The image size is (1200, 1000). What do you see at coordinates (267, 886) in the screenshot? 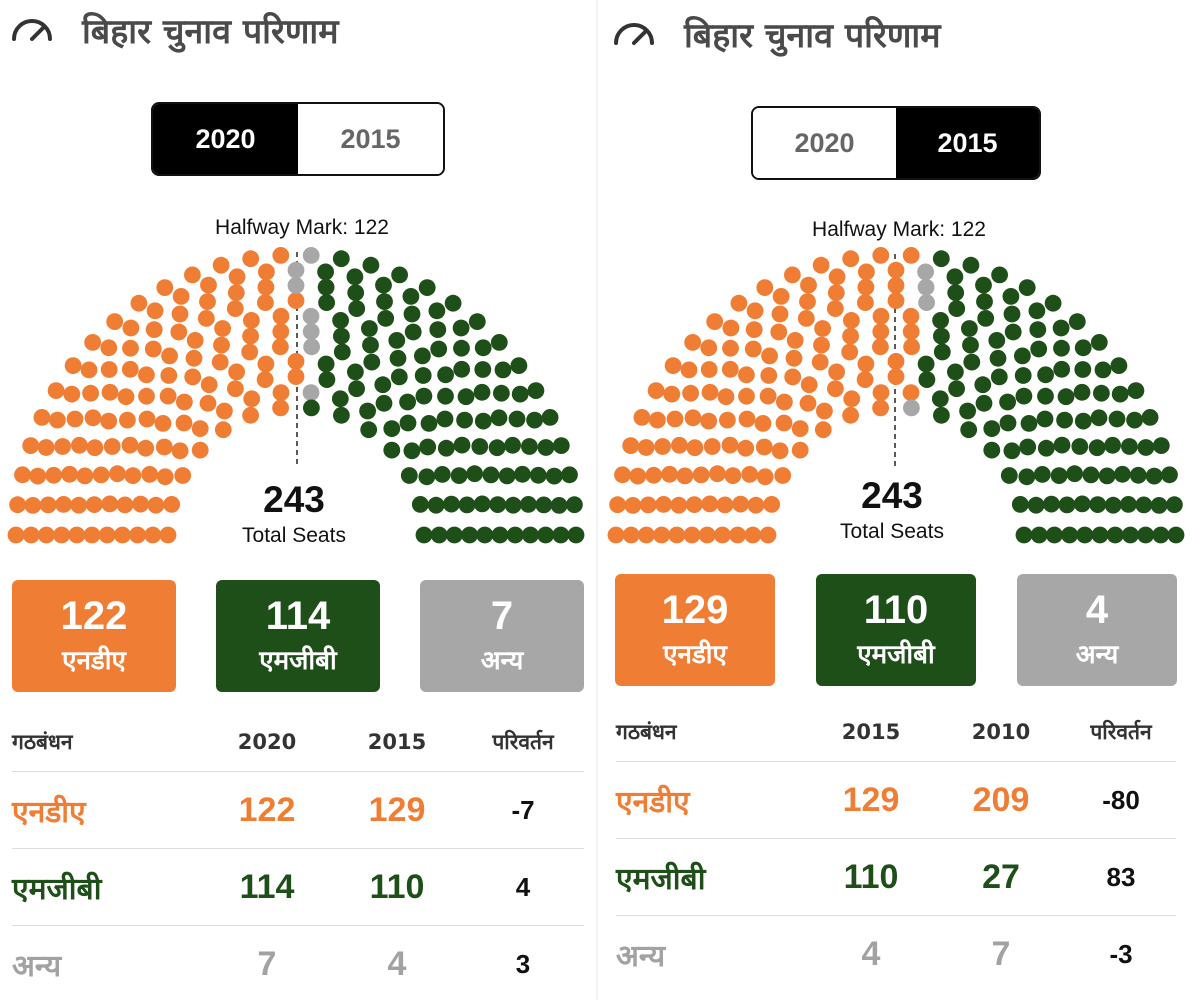
I see `seats-year-a: 114` at bounding box center [267, 886].